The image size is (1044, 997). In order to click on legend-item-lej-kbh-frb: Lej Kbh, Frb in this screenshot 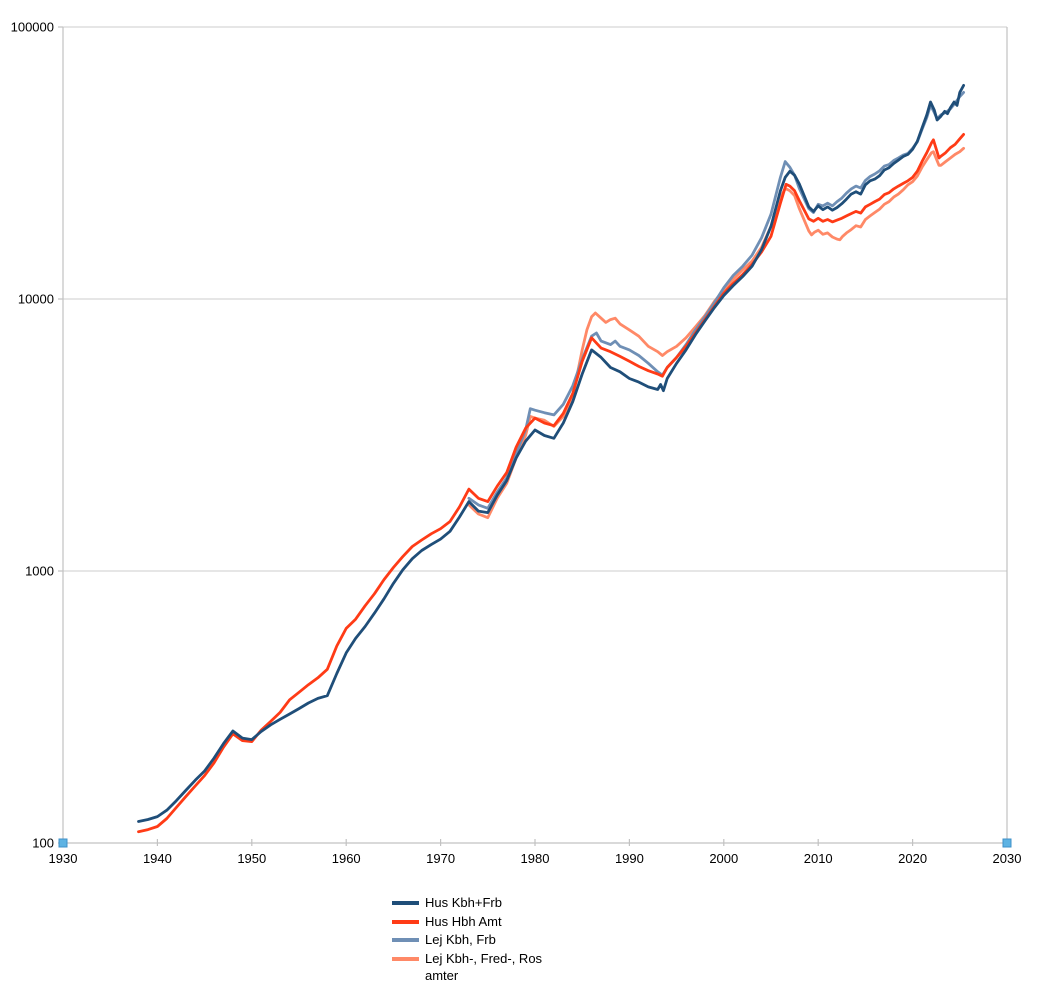, I will do `click(474, 940)`.